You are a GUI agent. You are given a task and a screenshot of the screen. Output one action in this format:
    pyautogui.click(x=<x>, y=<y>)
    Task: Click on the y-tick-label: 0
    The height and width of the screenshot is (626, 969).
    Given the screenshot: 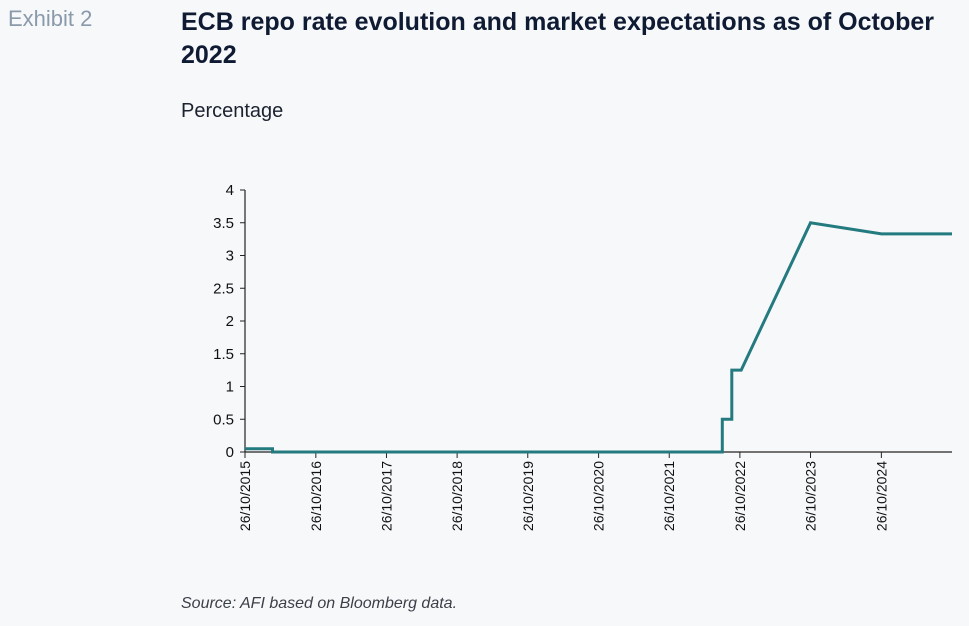 What is the action you would take?
    pyautogui.click(x=230, y=452)
    